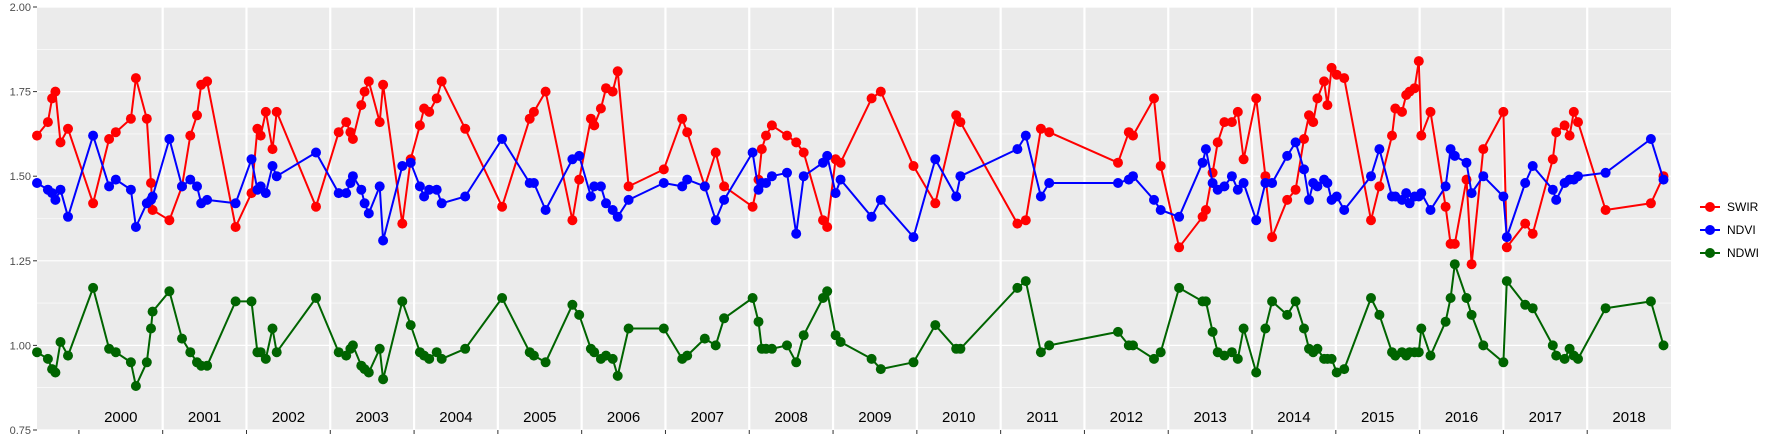 The height and width of the screenshot is (442, 1773). I want to click on year-label: 2010, so click(958, 417).